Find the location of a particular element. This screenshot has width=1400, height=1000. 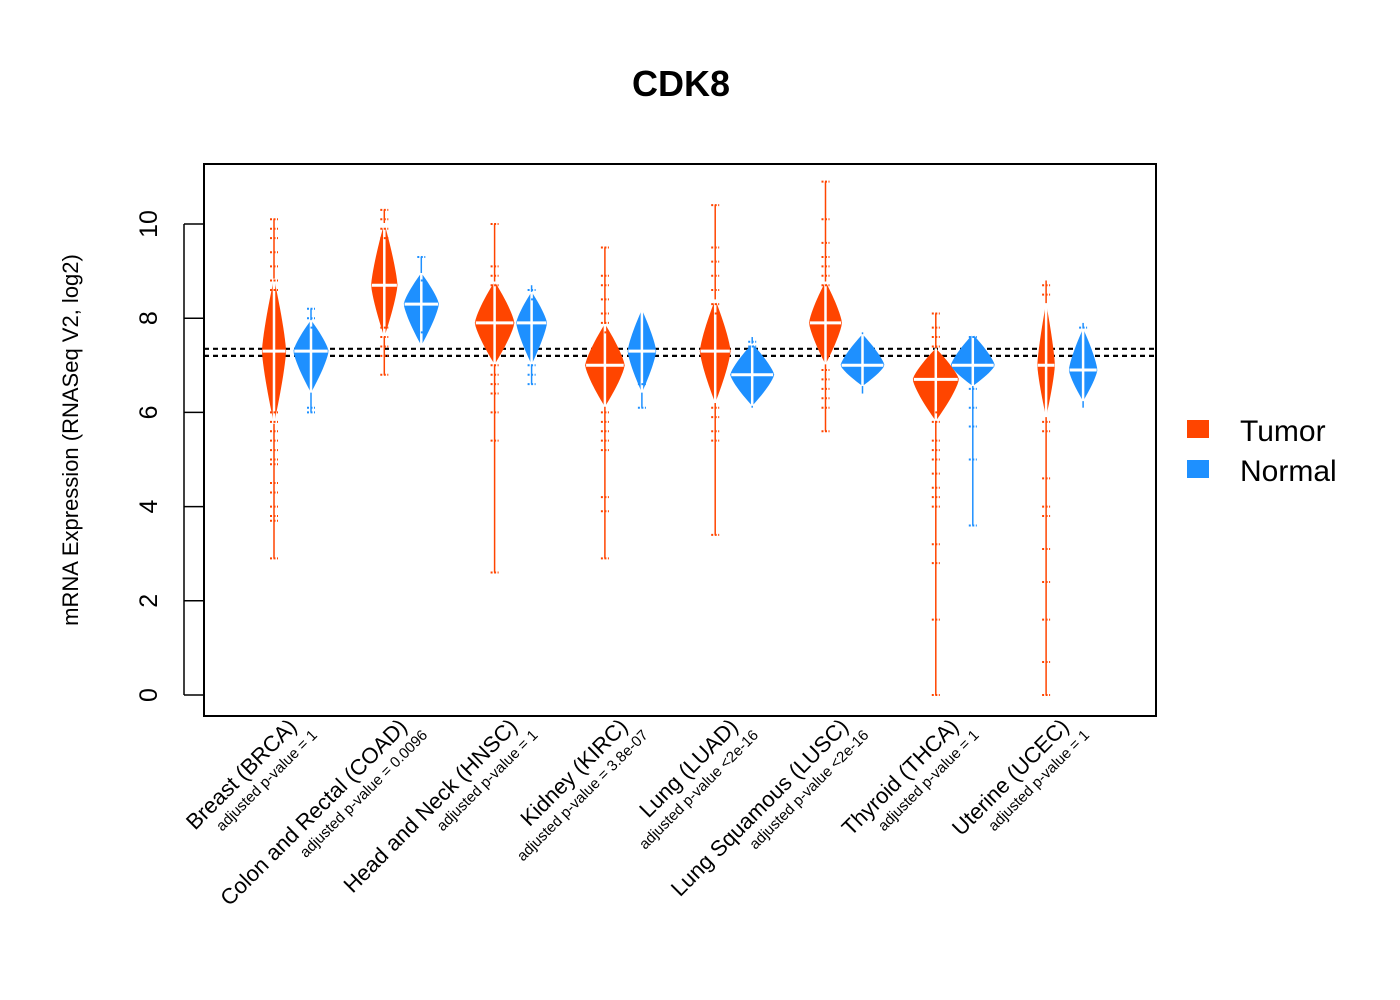

y-tick-label: 10 is located at coordinates (149, 224).